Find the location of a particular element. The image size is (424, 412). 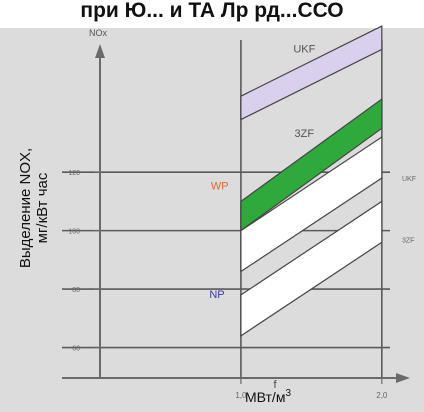

y-axis-label: Выделение NOX, мг/кВт час is located at coordinates (34, 208).